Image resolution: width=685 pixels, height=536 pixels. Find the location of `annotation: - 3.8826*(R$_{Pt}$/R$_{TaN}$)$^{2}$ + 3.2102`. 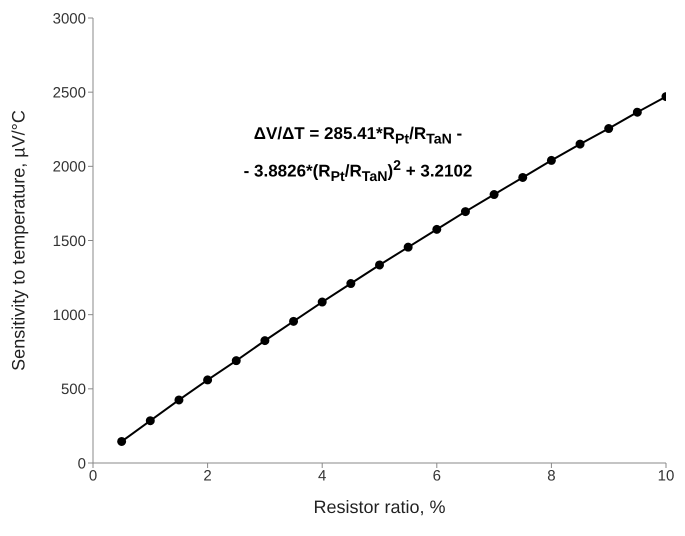

annotation: - 3.8826*(R$_{Pt}$/R$_{TaN}$)$^{2}$ + 3.2102 is located at coordinates (358, 172).